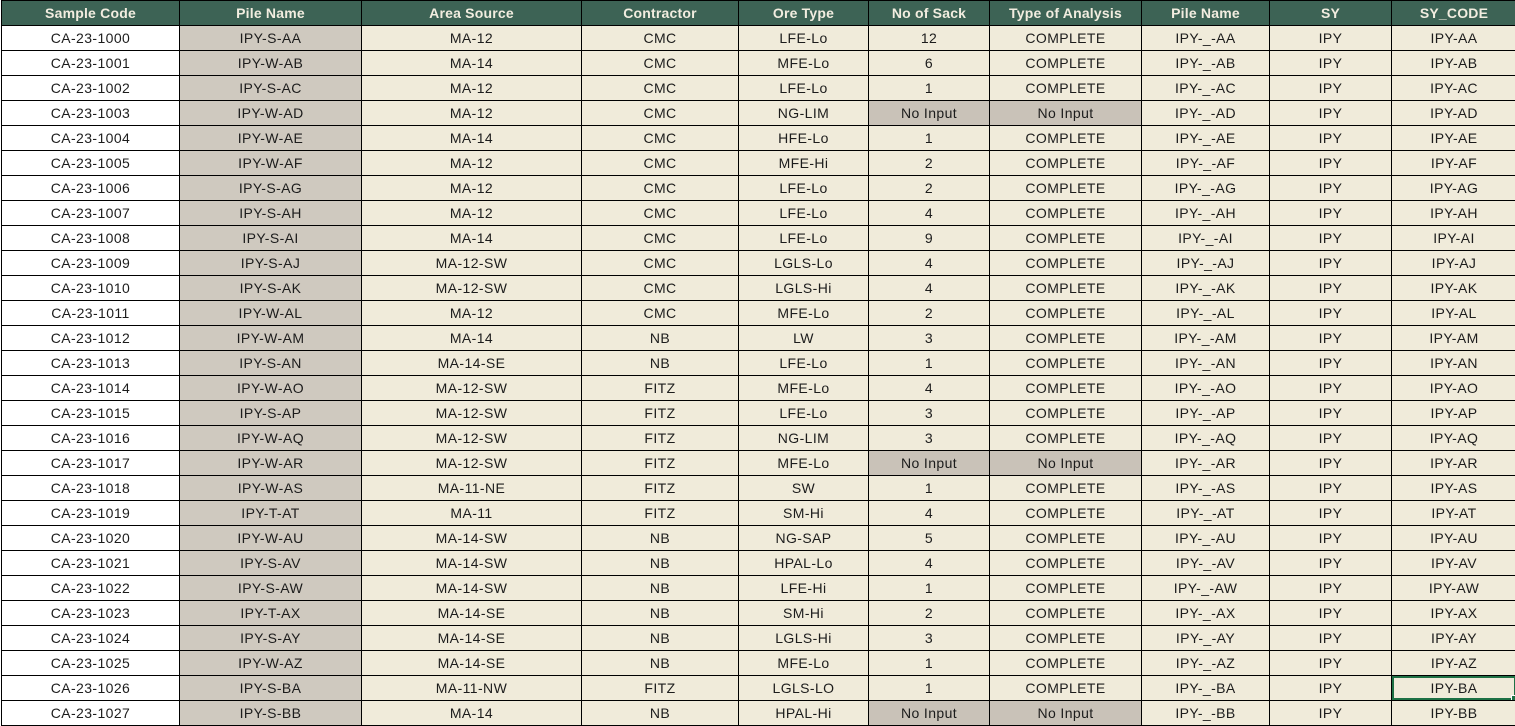 Image resolution: width=1515 pixels, height=726 pixels. Describe the element at coordinates (472, 588) in the screenshot. I see `cell: MA-14-SW` at that location.